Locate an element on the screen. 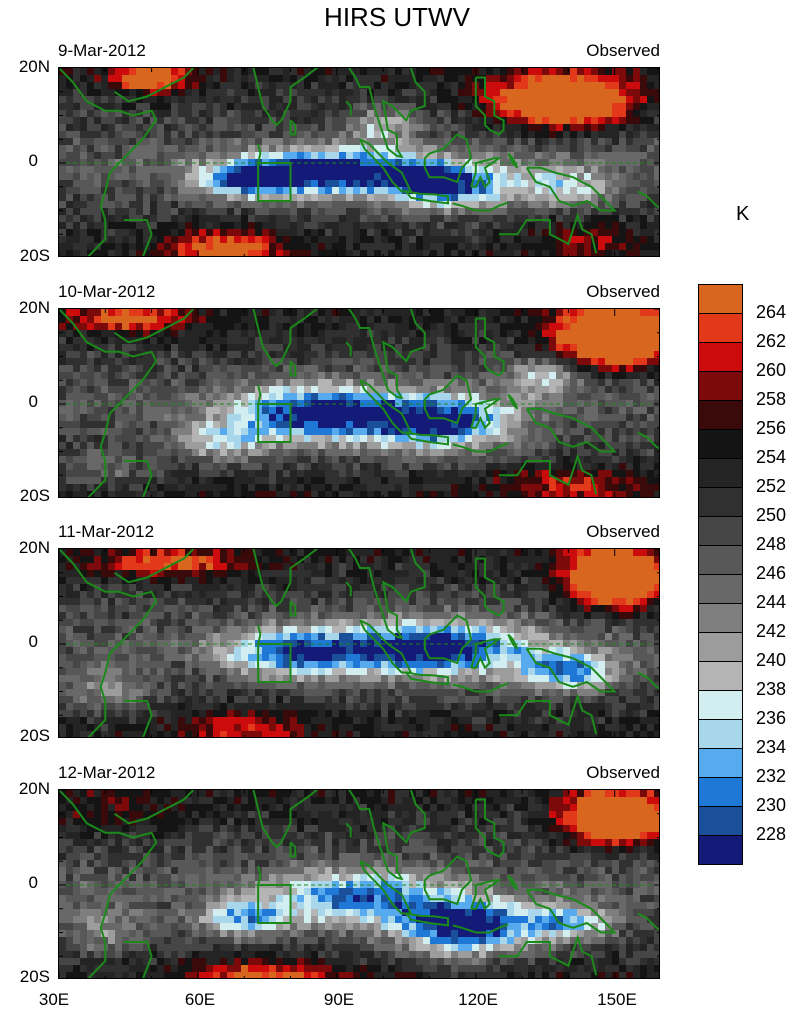  colorbar-label: 254 is located at coordinates (771, 457).